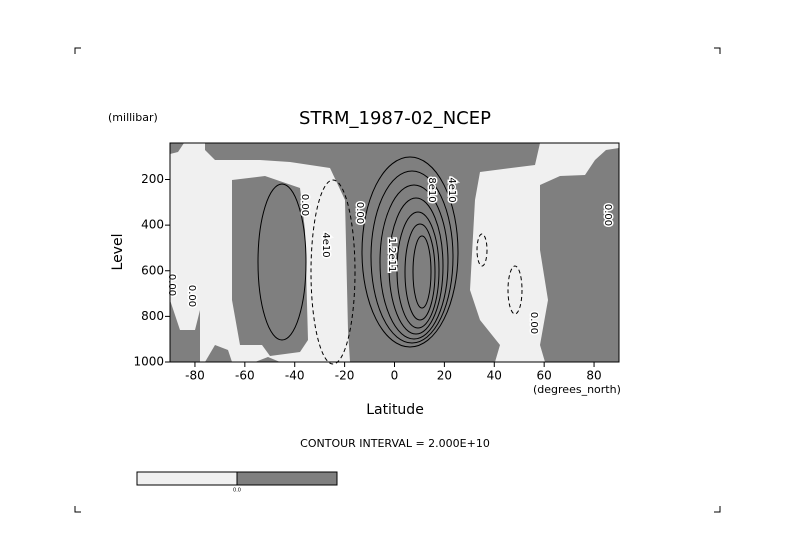 This screenshot has width=789, height=558. Describe the element at coordinates (593, 376) in the screenshot. I see `x-tick-label: 80` at that location.